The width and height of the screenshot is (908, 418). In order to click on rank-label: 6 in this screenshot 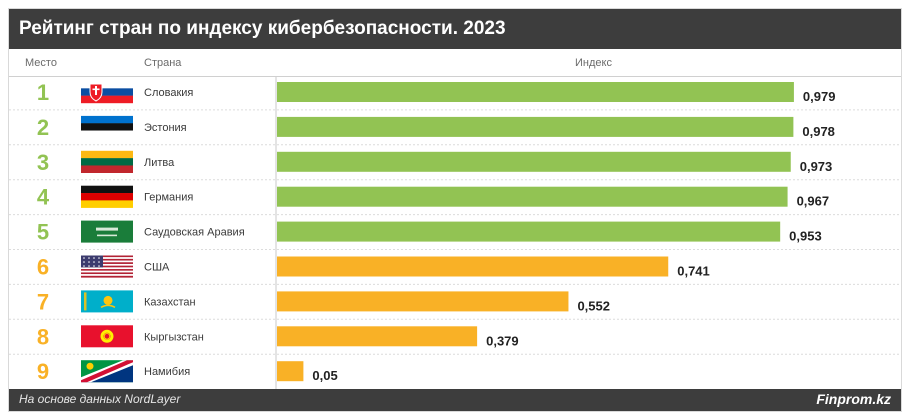, I will do `click(43, 267)`.